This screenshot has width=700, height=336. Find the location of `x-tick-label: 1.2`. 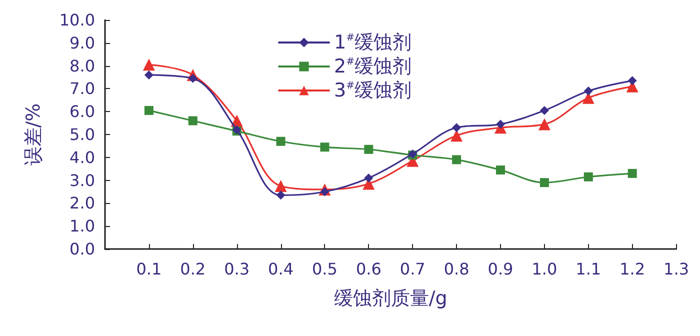

x-tick-label: 1.2 is located at coordinates (633, 269).